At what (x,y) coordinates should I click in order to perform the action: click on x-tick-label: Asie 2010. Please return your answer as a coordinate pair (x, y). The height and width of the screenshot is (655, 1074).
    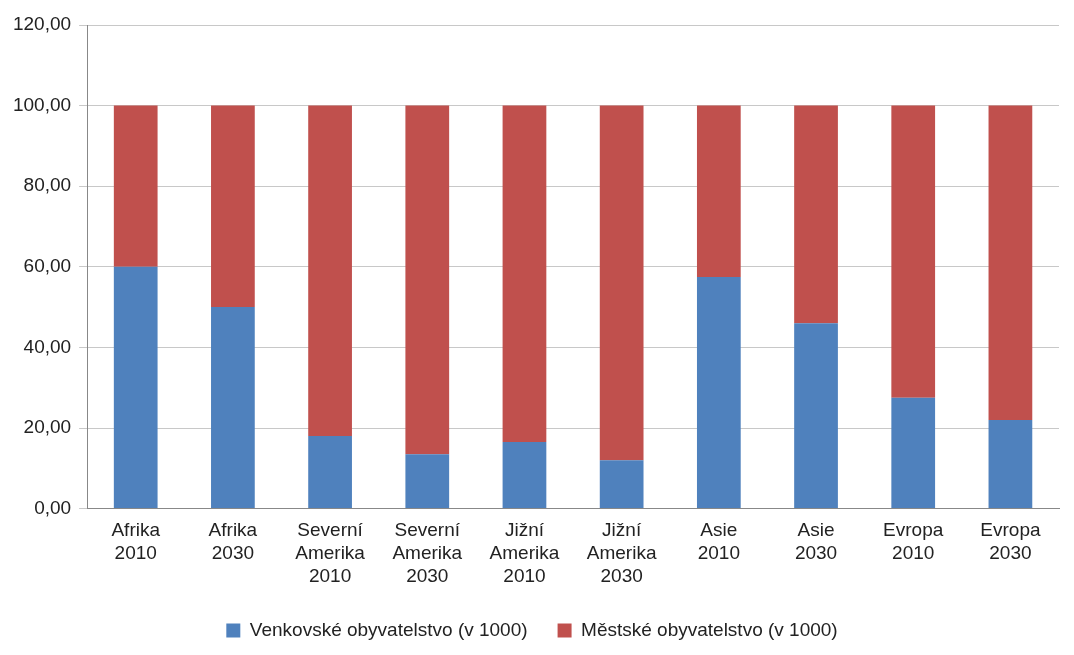
    Looking at the image, I should click on (718, 541).